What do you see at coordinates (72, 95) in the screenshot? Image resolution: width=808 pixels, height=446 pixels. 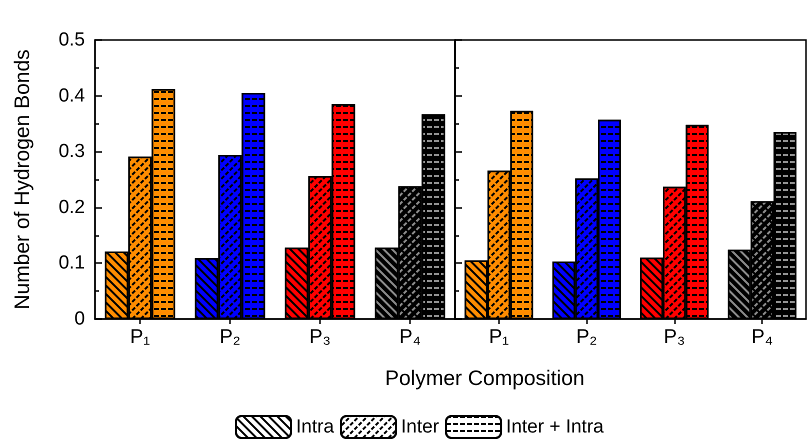 I see `y-tick-label: 0.4` at bounding box center [72, 95].